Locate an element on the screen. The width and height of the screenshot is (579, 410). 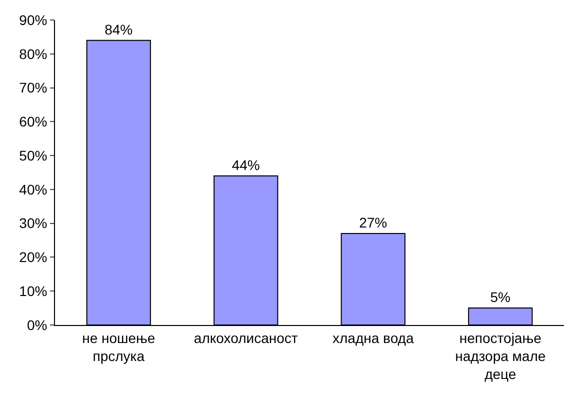
data-label: 5% is located at coordinates (500, 297).